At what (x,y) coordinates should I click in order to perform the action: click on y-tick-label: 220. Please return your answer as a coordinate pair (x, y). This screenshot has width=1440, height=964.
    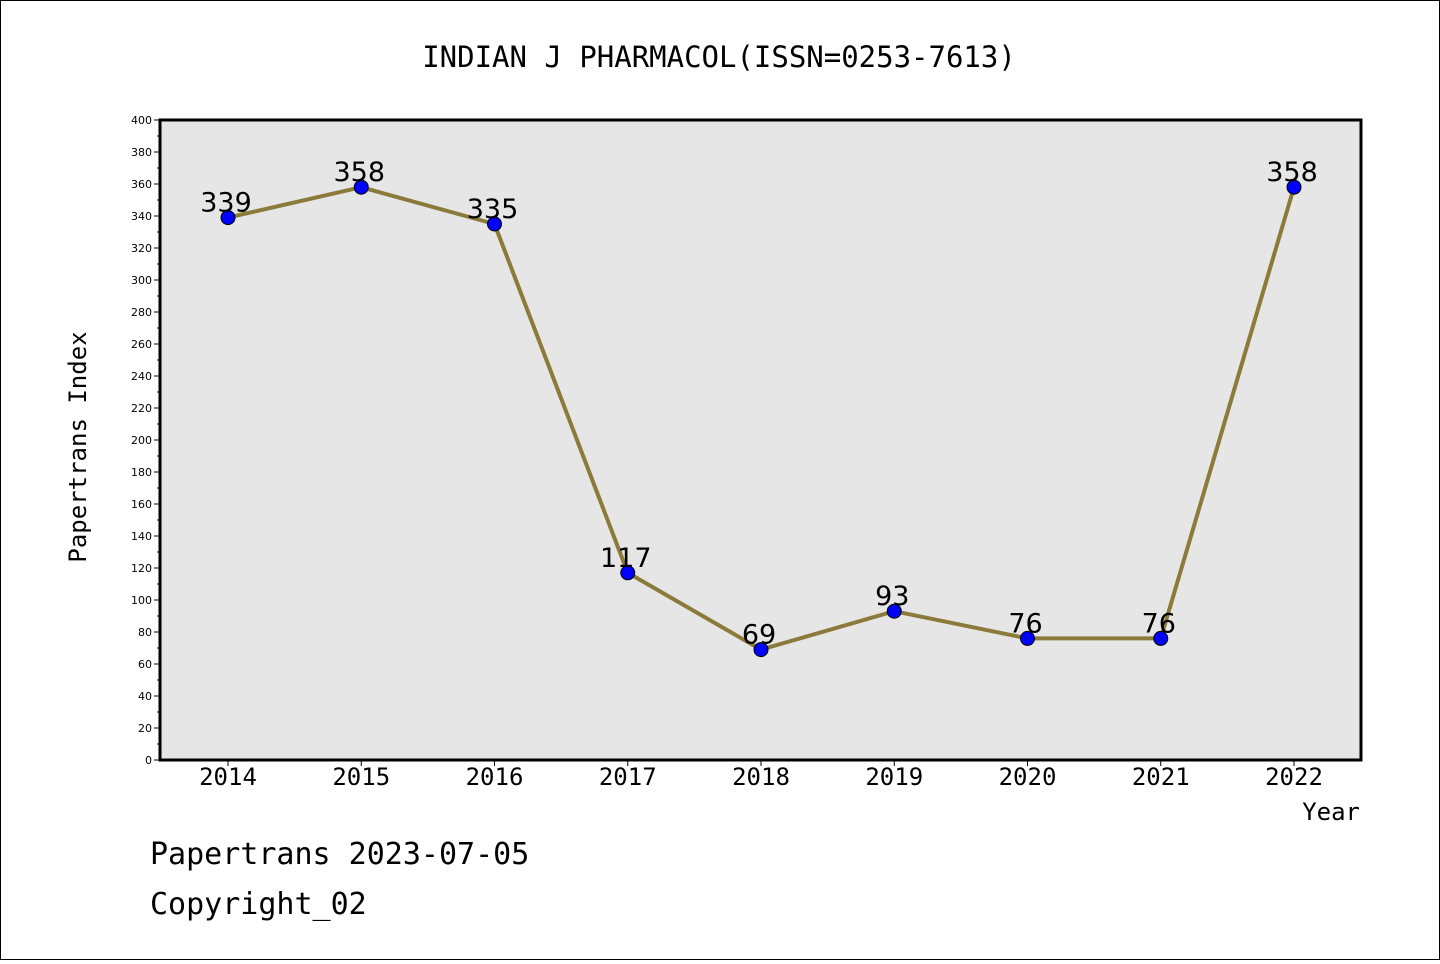
    Looking at the image, I should click on (141, 408).